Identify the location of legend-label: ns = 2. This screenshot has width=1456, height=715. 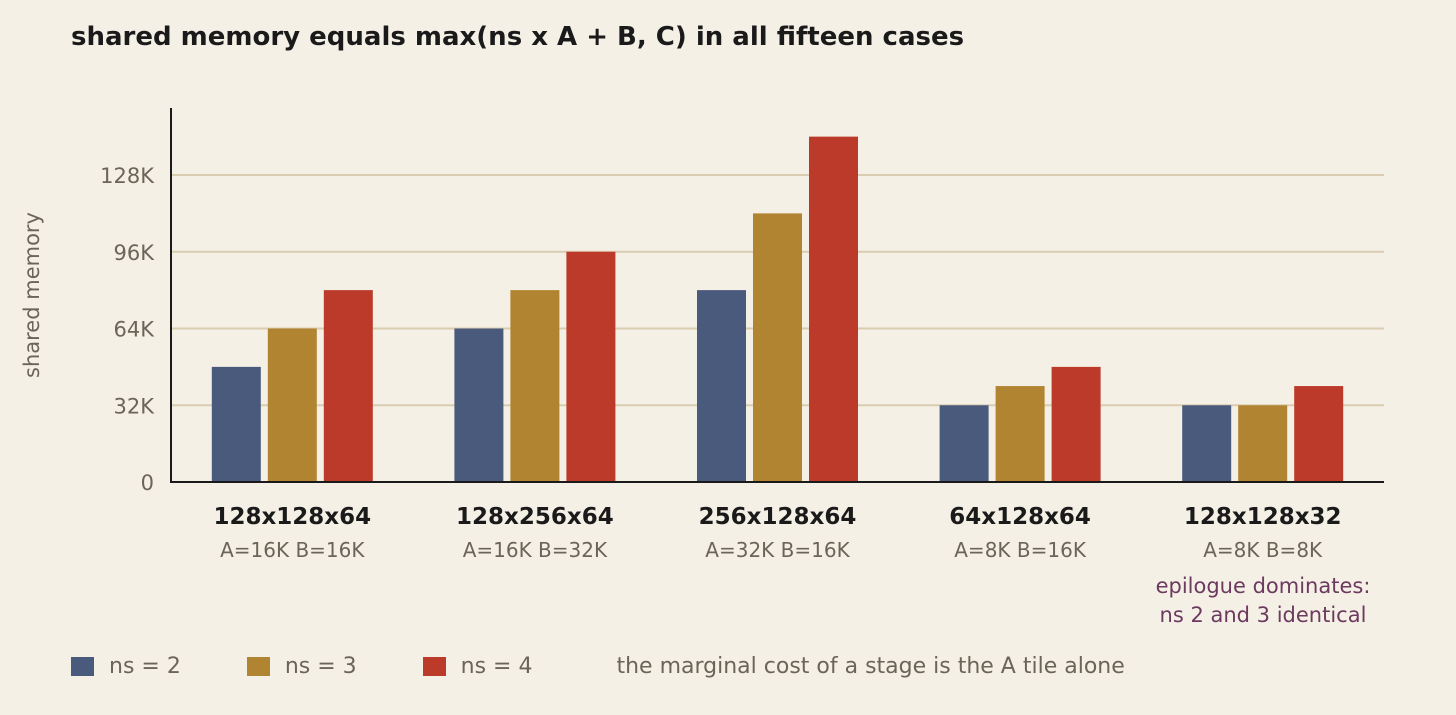
(145, 666).